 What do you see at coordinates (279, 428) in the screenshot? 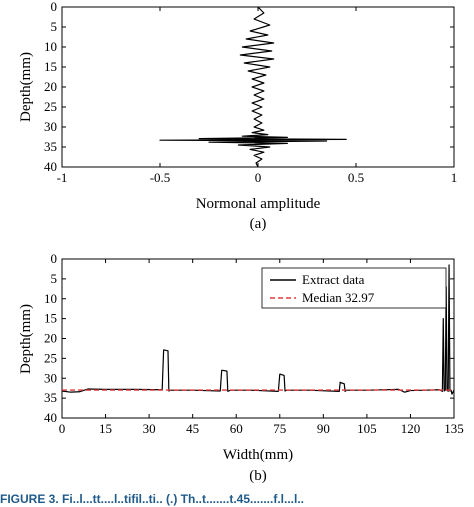
I see `panel-b-xtick-label: 75` at bounding box center [279, 428].